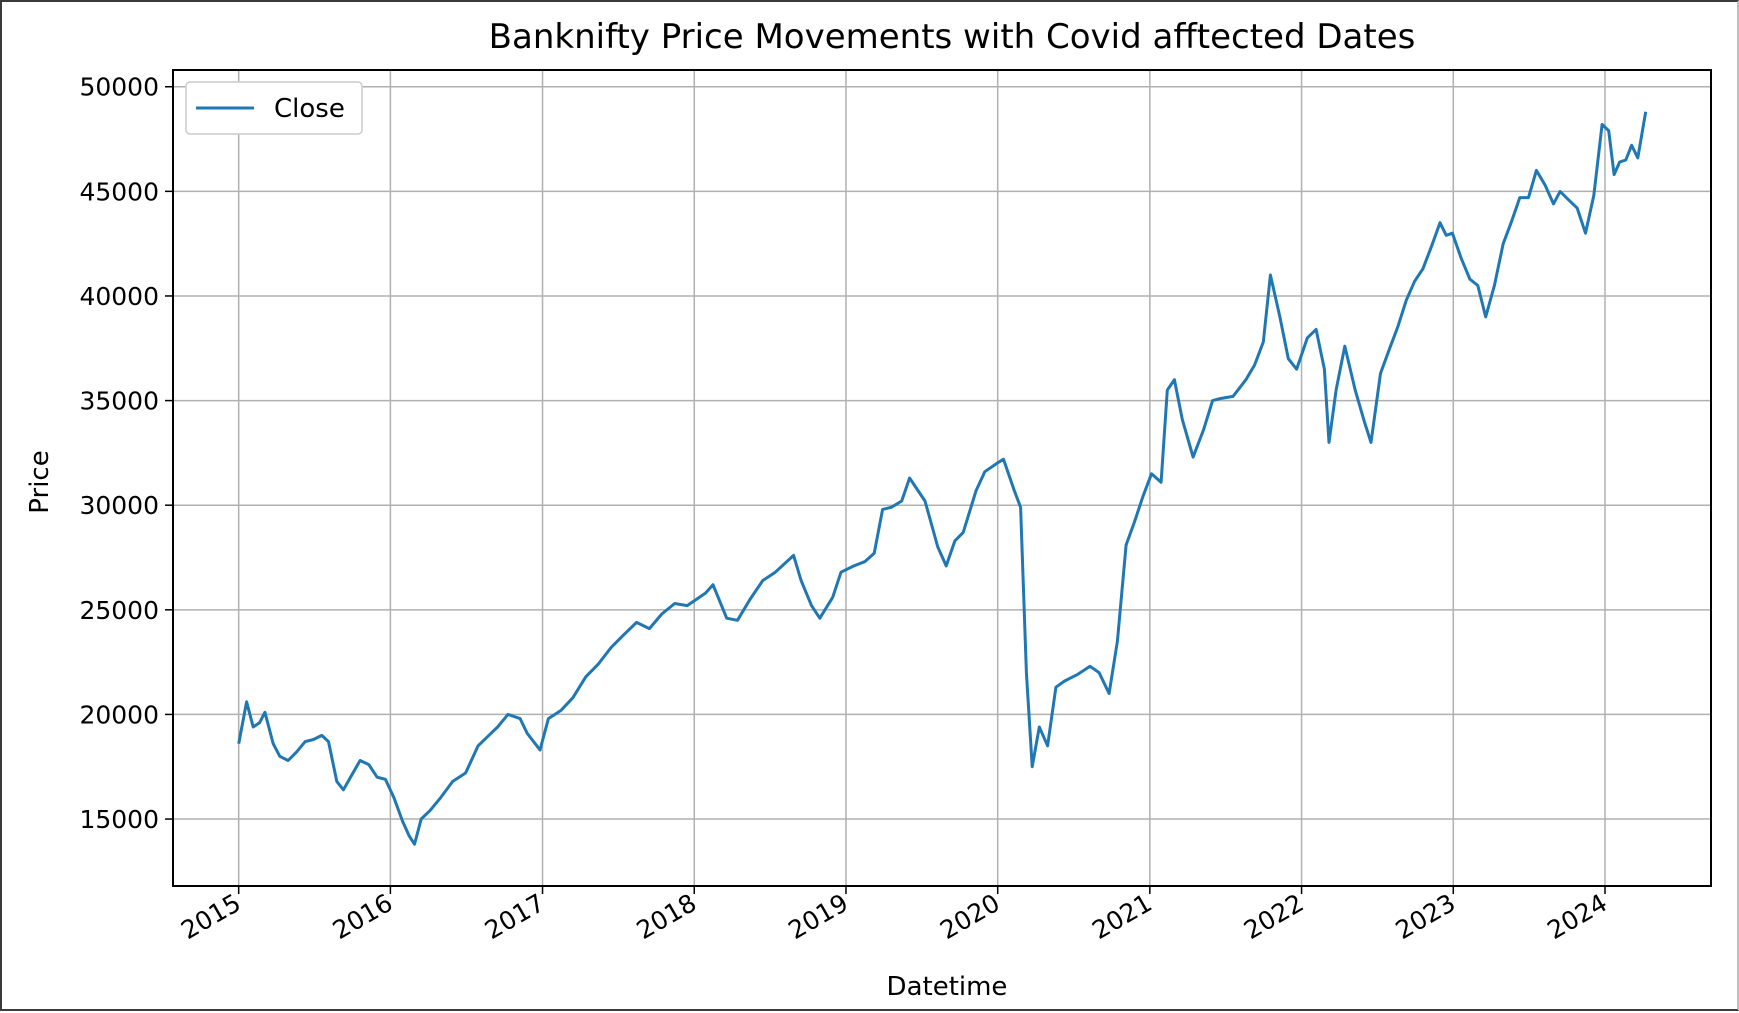  Describe the element at coordinates (119, 296) in the screenshot. I see `y-tick-label: 40000` at that location.